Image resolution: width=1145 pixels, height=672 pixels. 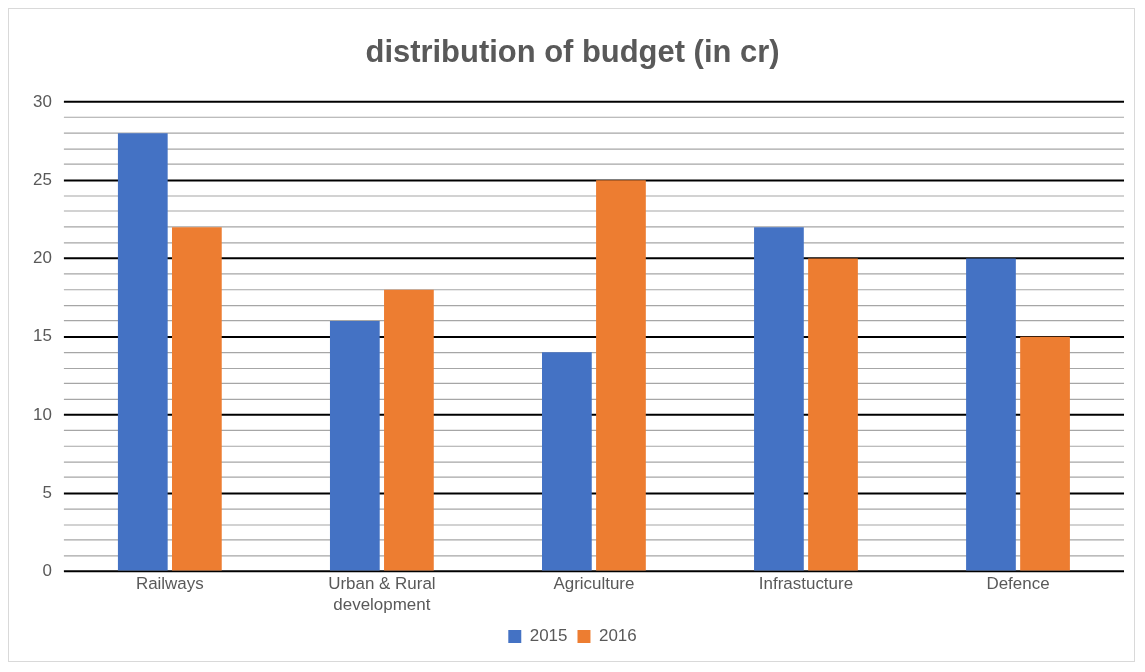 What do you see at coordinates (47, 571) in the screenshot?
I see `y-tick-label: 0` at bounding box center [47, 571].